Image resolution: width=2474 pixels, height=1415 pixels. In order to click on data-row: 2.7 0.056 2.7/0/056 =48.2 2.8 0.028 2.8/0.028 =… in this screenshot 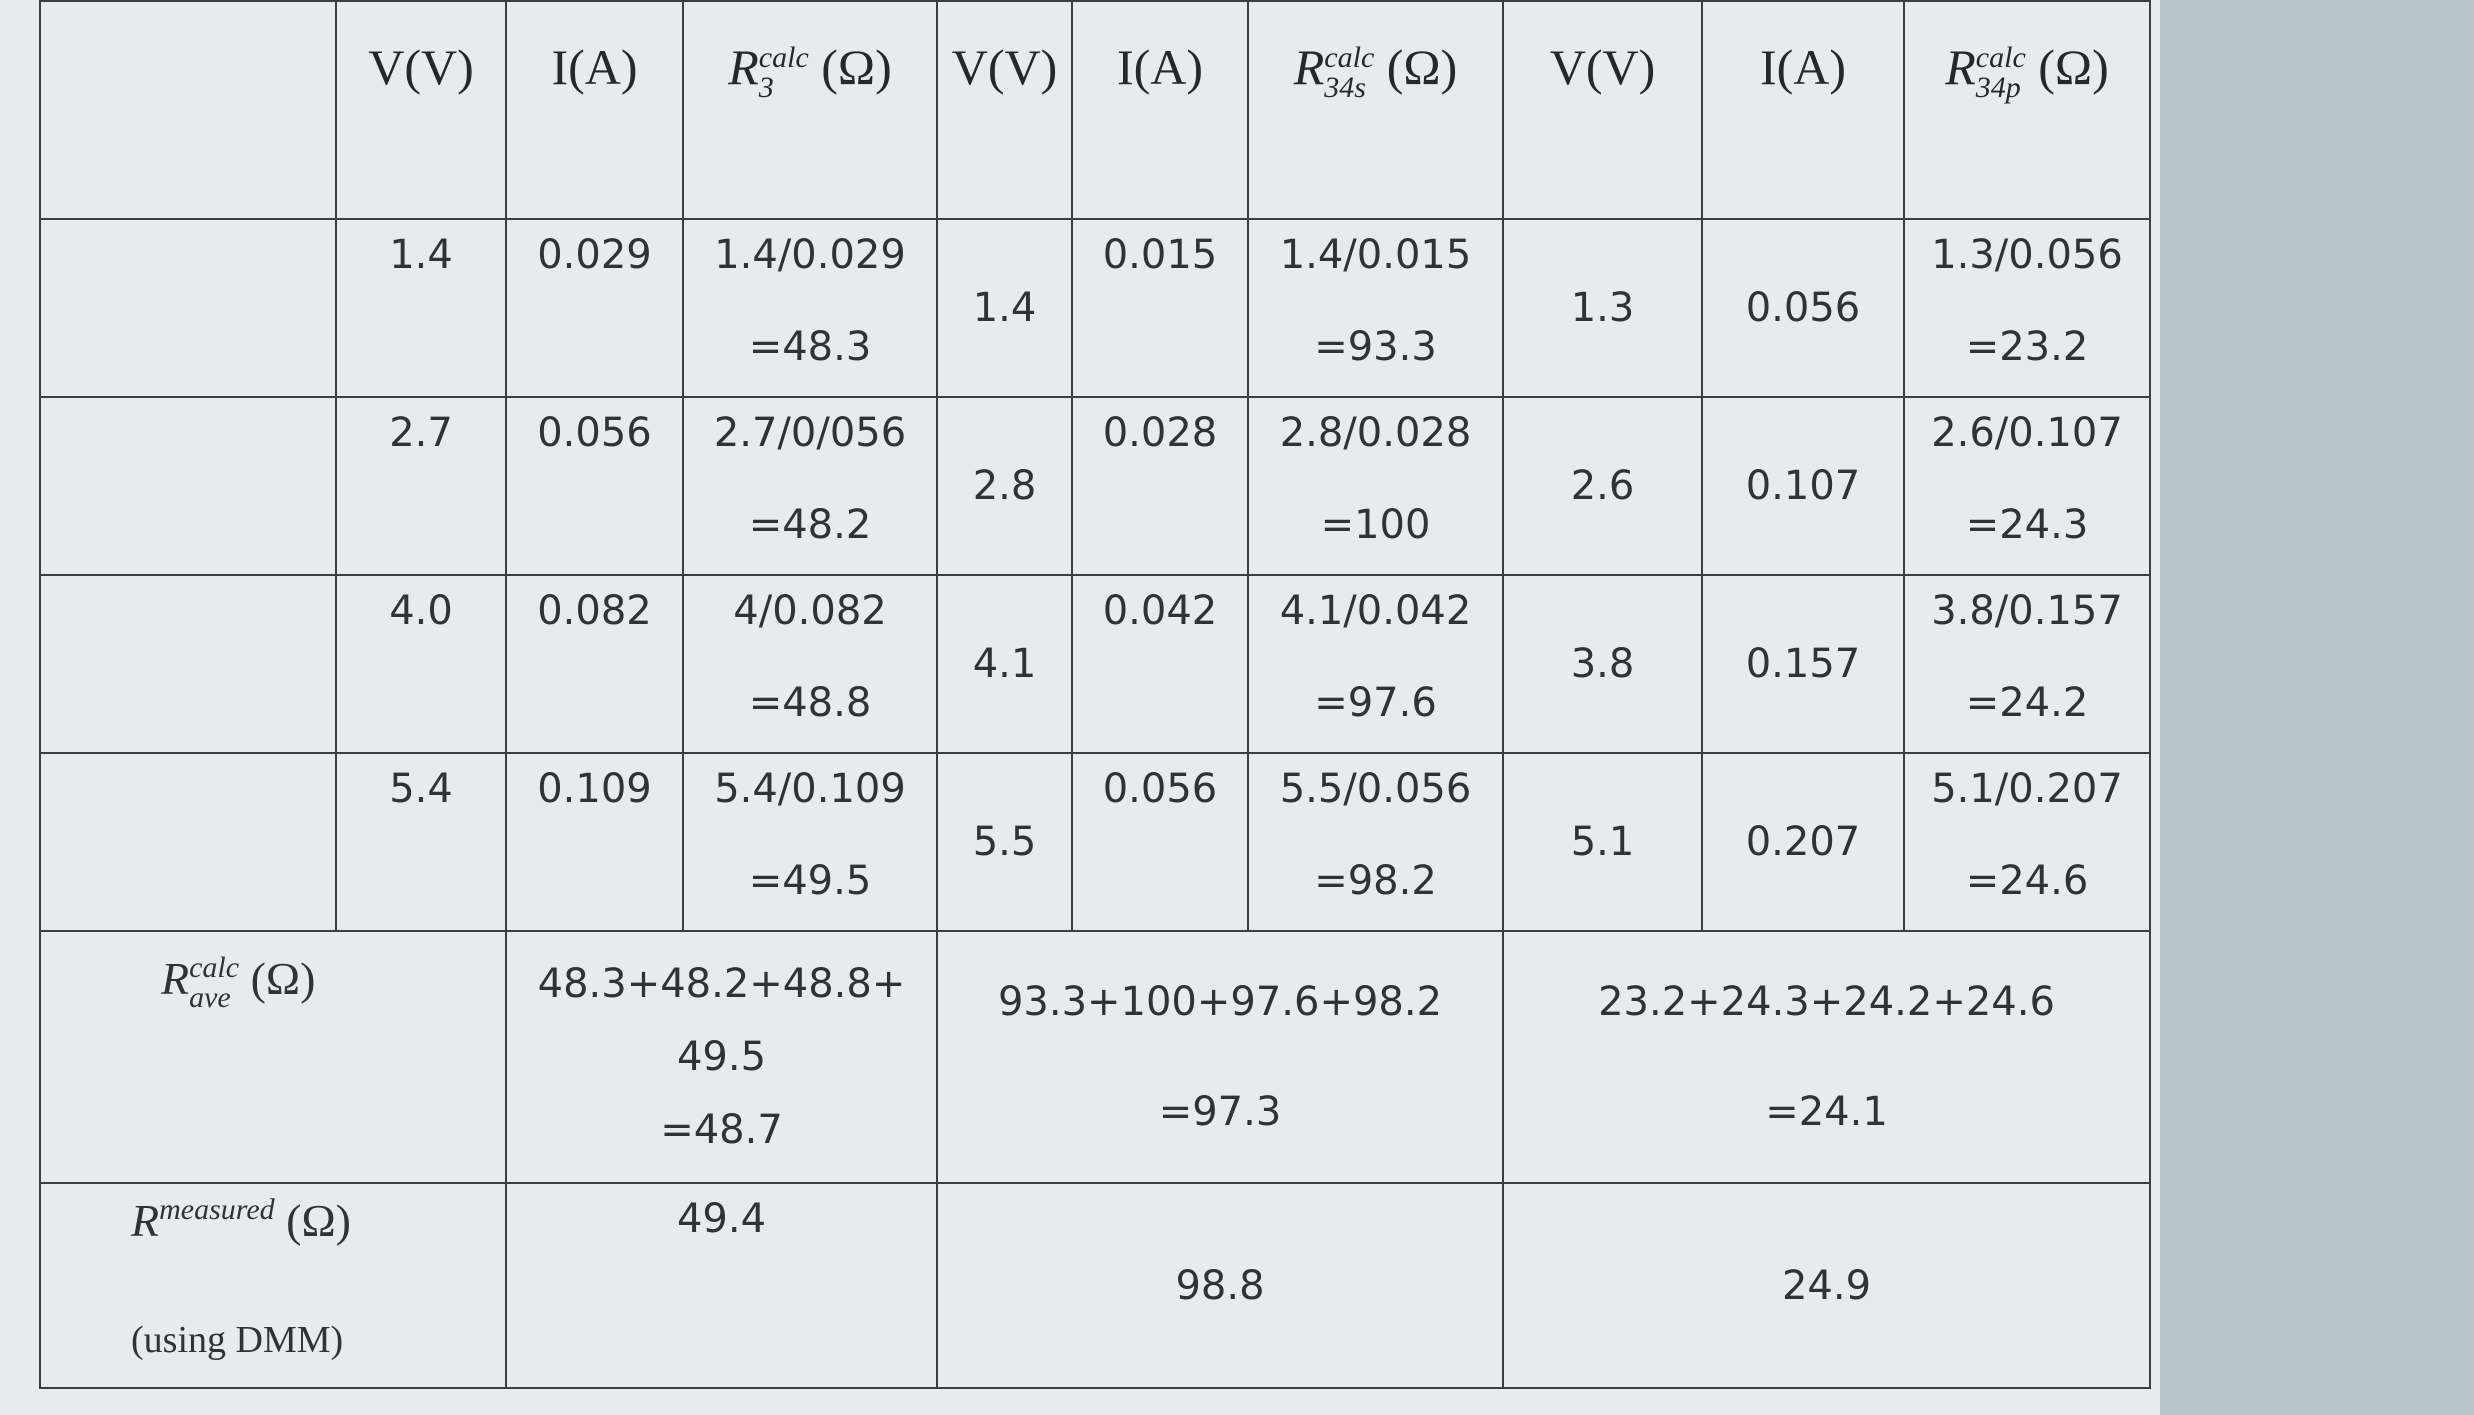, I will do `click(1095, 486)`.